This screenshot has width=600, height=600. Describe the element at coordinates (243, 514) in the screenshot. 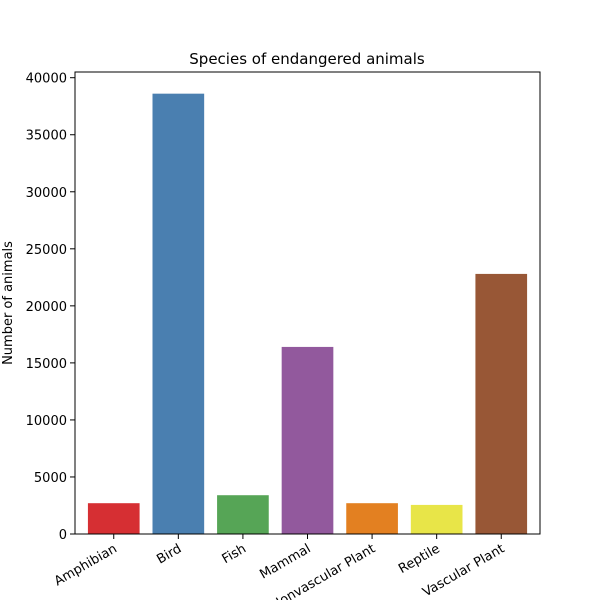

I see `bar-fish` at that location.